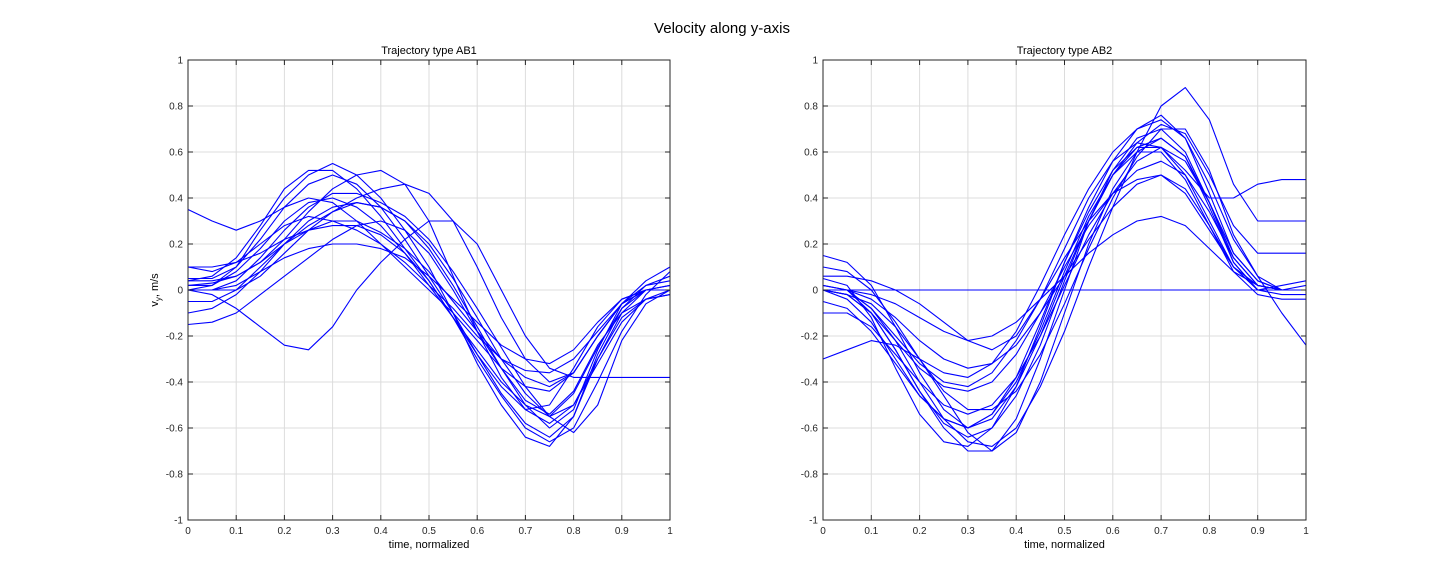 The width and height of the screenshot is (1444, 582). Describe the element at coordinates (429, 51) in the screenshot. I see `subplot-title: Trajectory type AB1` at that location.